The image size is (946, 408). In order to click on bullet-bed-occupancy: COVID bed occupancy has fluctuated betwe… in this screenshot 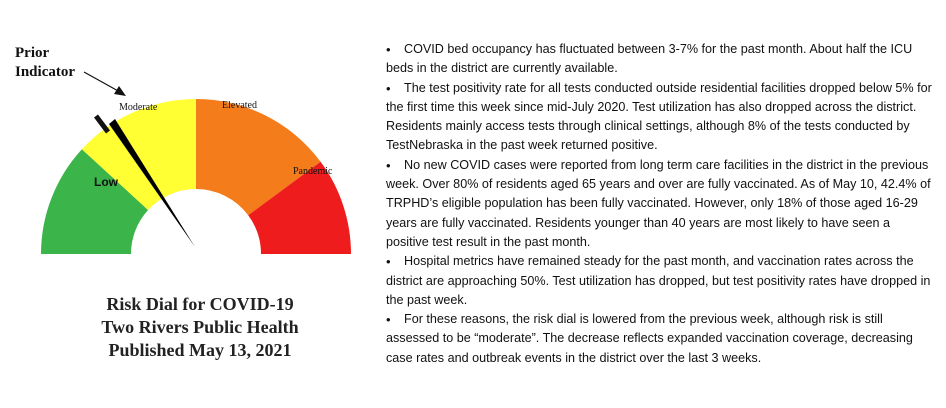, I will do `click(660, 59)`.